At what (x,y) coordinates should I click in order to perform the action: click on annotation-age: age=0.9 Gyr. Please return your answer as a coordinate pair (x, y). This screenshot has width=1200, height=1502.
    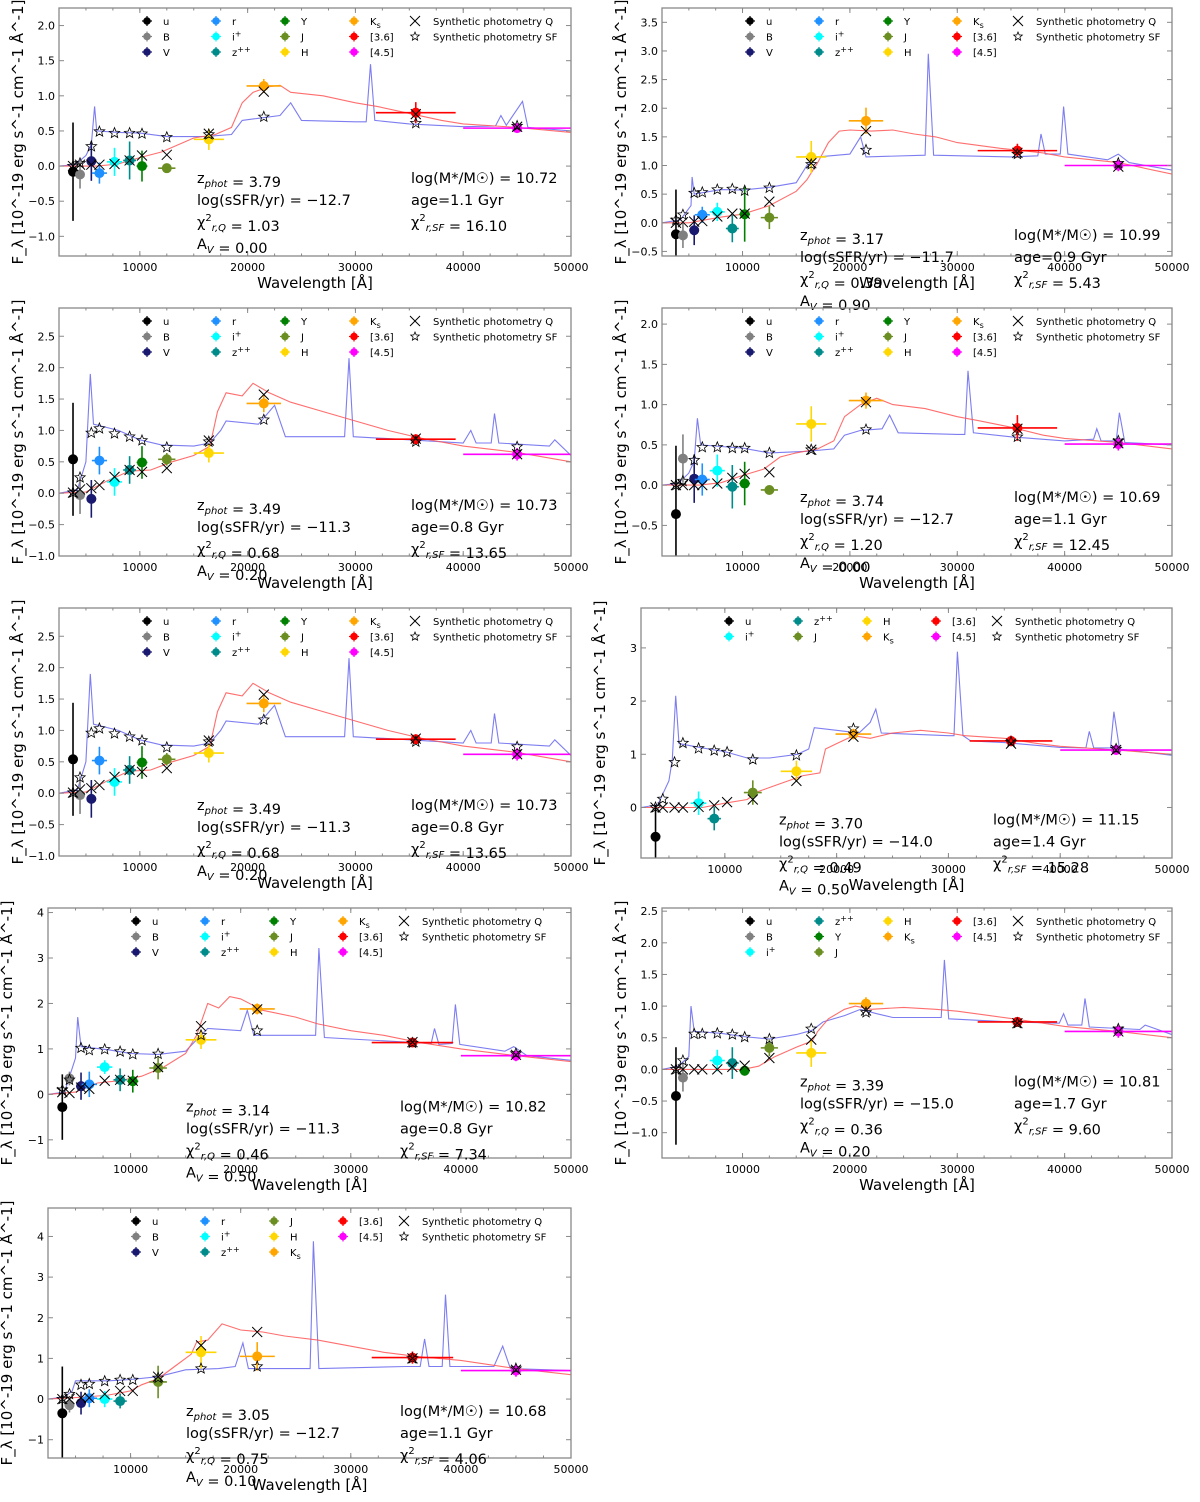
    Looking at the image, I should click on (1060, 258).